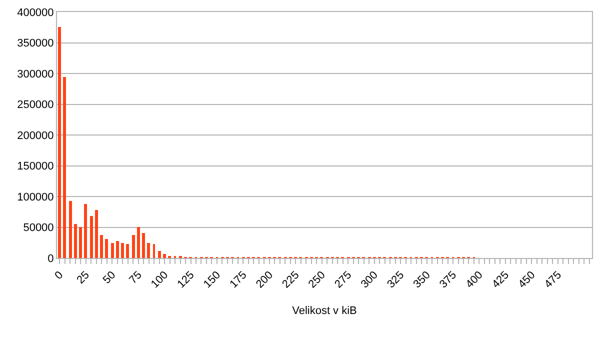 The width and height of the screenshot is (605, 340). Describe the element at coordinates (369, 280) in the screenshot. I see `x-tick-label: 300` at that location.